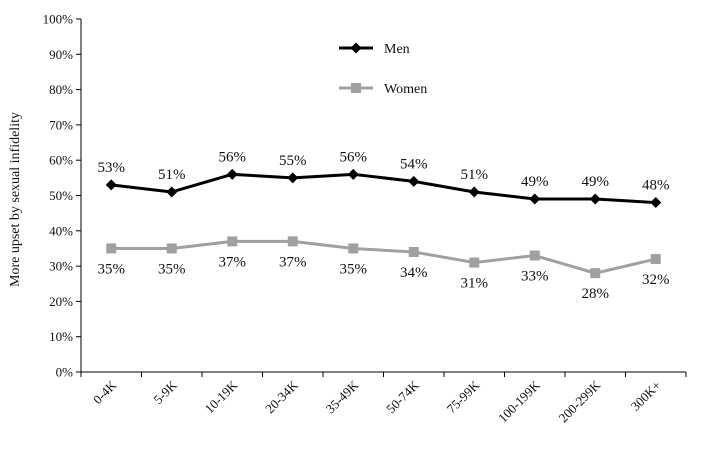  What do you see at coordinates (293, 161) in the screenshot?
I see `data-label: 55%` at bounding box center [293, 161].